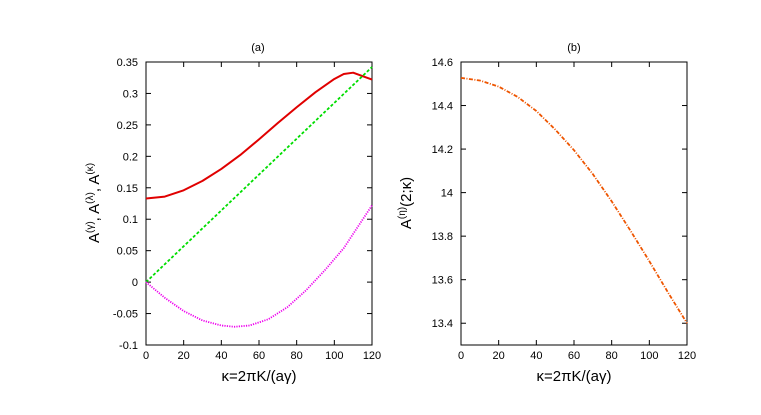 The width and height of the screenshot is (761, 415). Describe the element at coordinates (442, 324) in the screenshot. I see `y-tick-label: 13.4` at that location.